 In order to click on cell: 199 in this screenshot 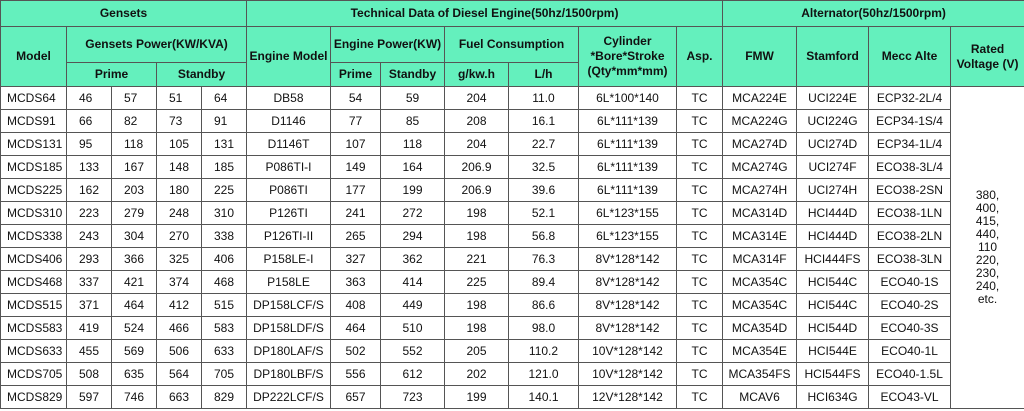, I will do `click(476, 397)`.